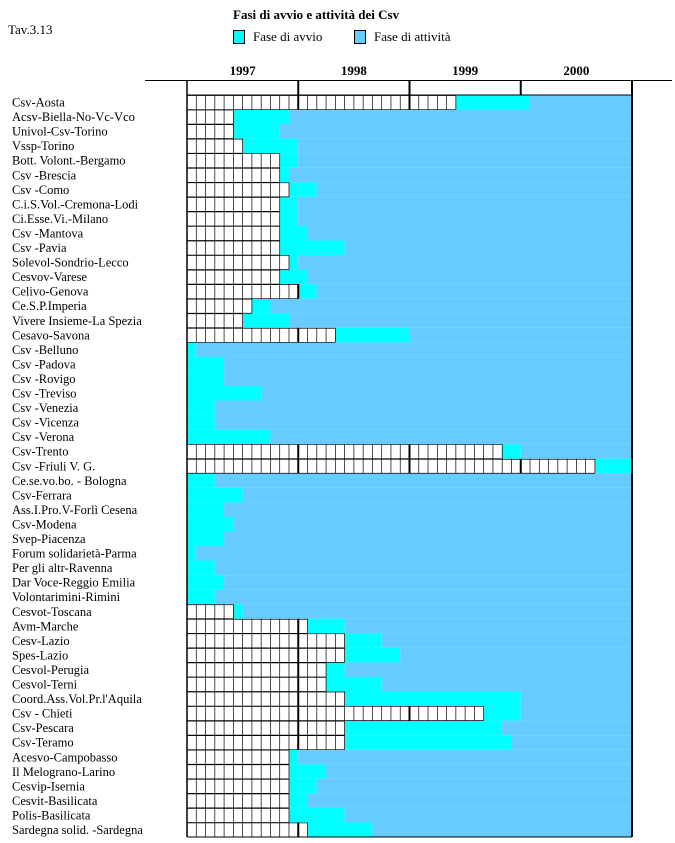 The image size is (675, 843). What do you see at coordinates (65, 757) in the screenshot?
I see `row-label: Acesvo-Campobasso` at bounding box center [65, 757].